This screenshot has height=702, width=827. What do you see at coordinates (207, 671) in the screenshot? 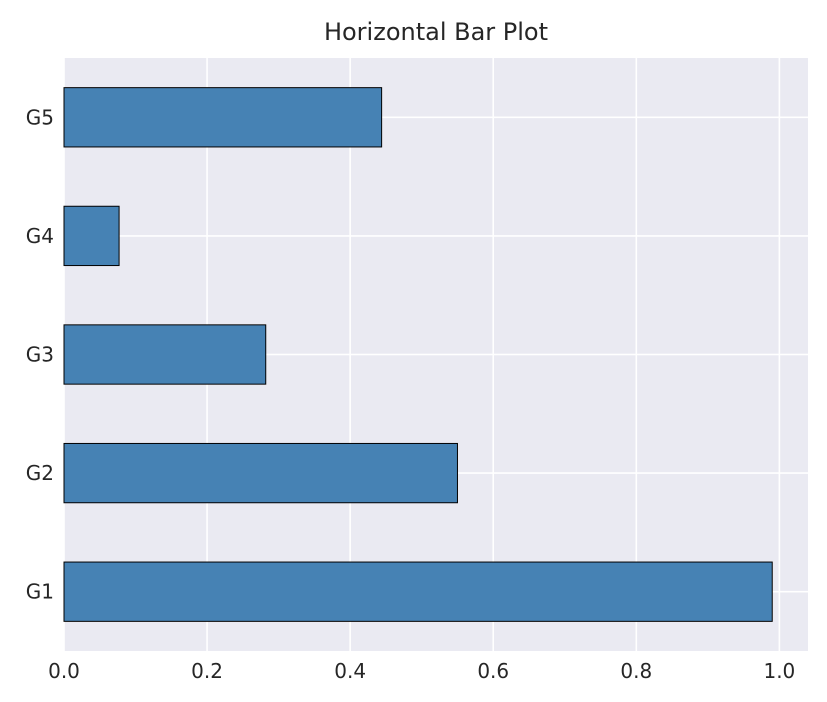
I see `x-tick-label: 0.2` at bounding box center [207, 671].